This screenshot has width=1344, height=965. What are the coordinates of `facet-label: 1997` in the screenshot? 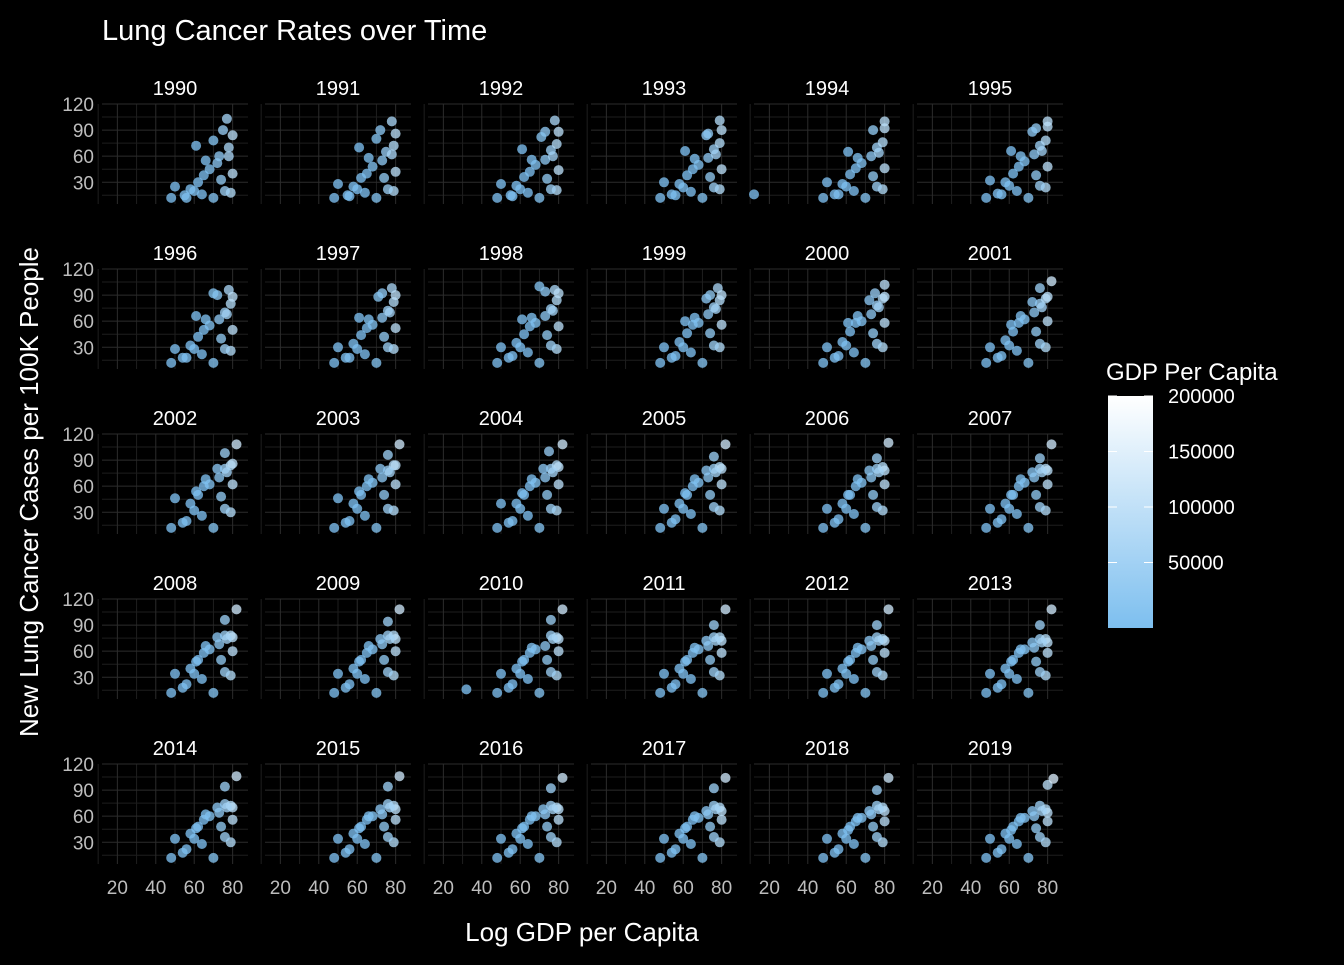 It's located at (338, 254).